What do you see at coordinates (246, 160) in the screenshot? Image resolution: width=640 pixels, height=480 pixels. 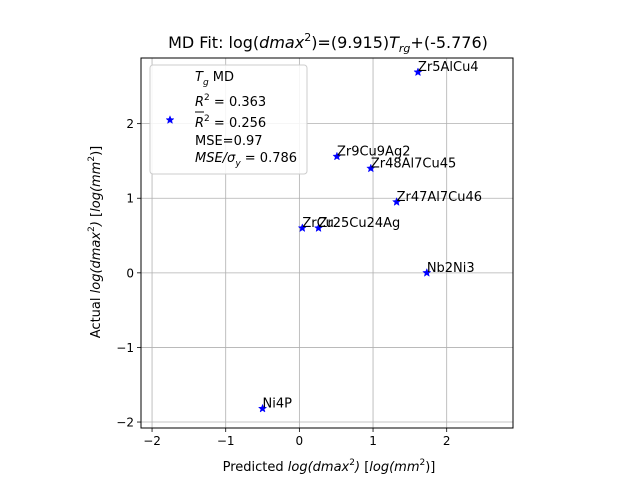 I see `legend-mse-sigma: MSE/σy = 0.786` at bounding box center [246, 160].